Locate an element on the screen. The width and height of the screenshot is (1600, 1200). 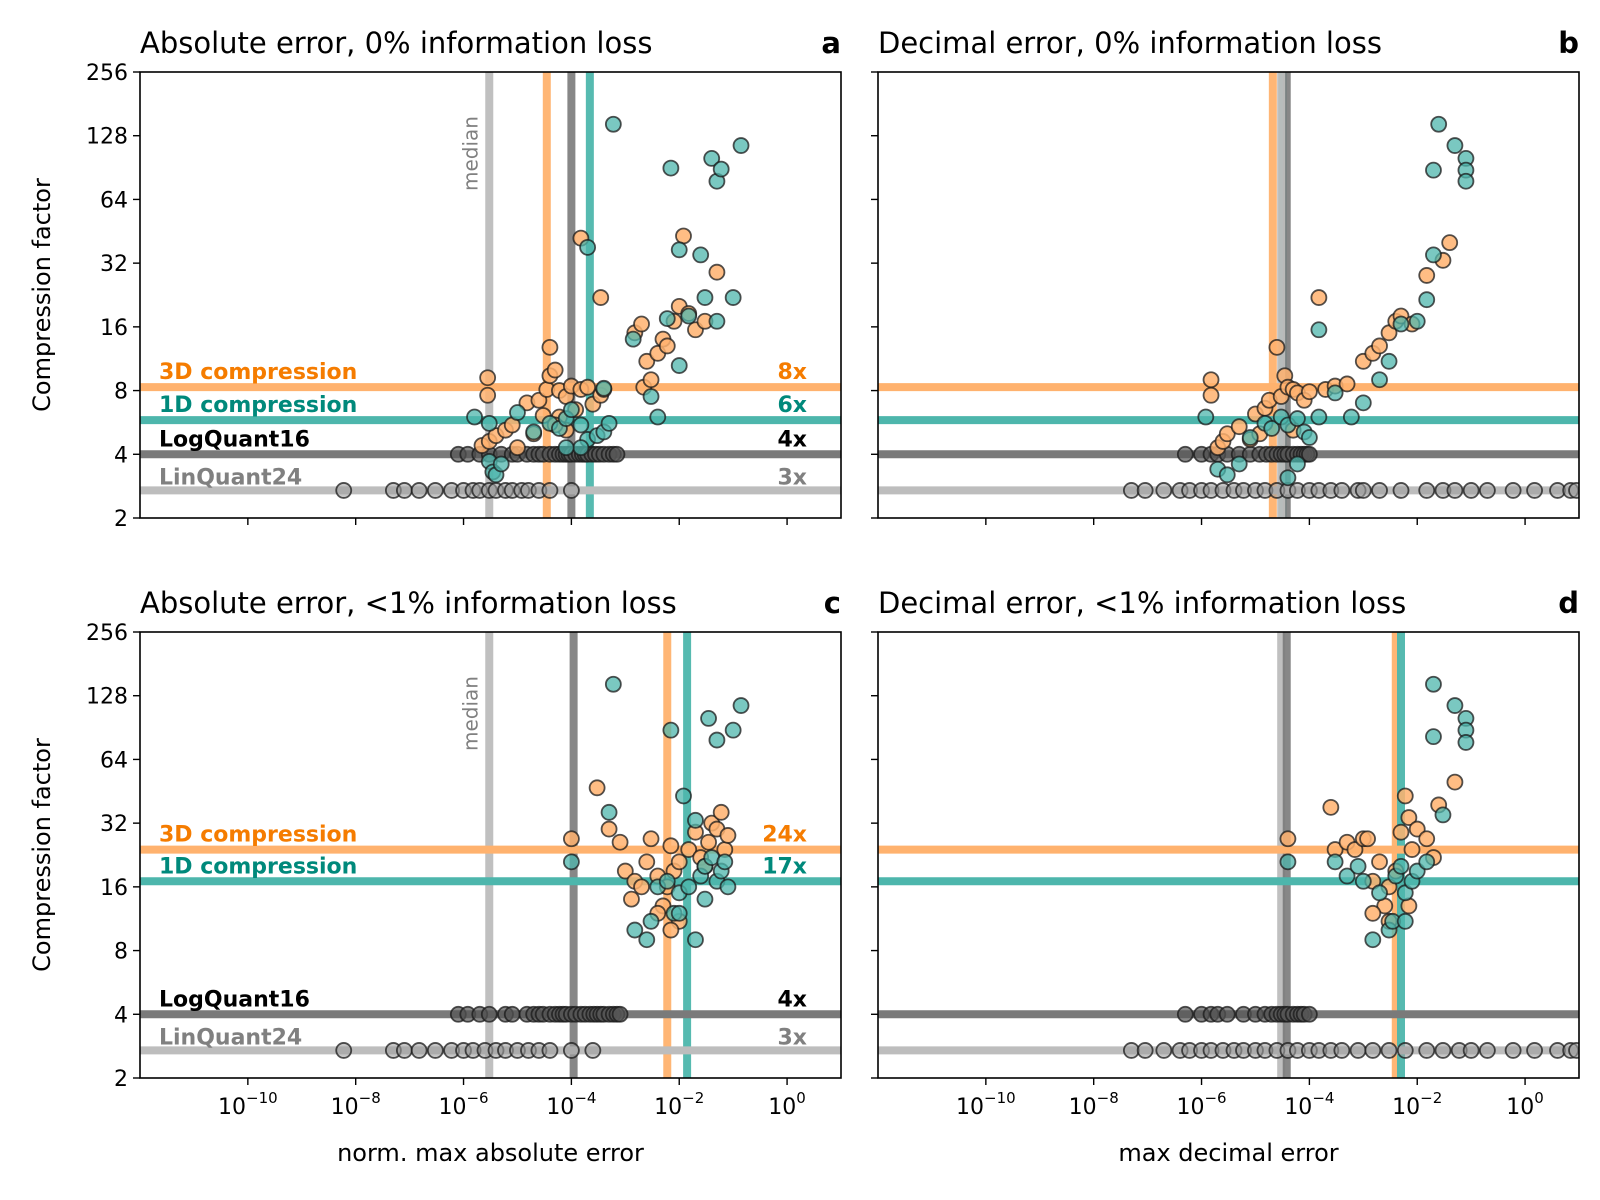
hline-label-3d: 3D compression is located at coordinates (258, 372).